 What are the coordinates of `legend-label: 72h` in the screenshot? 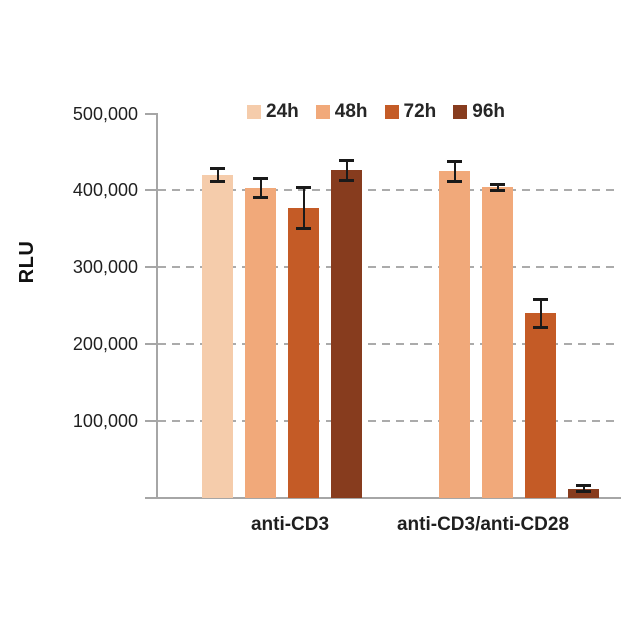 It's located at (420, 111).